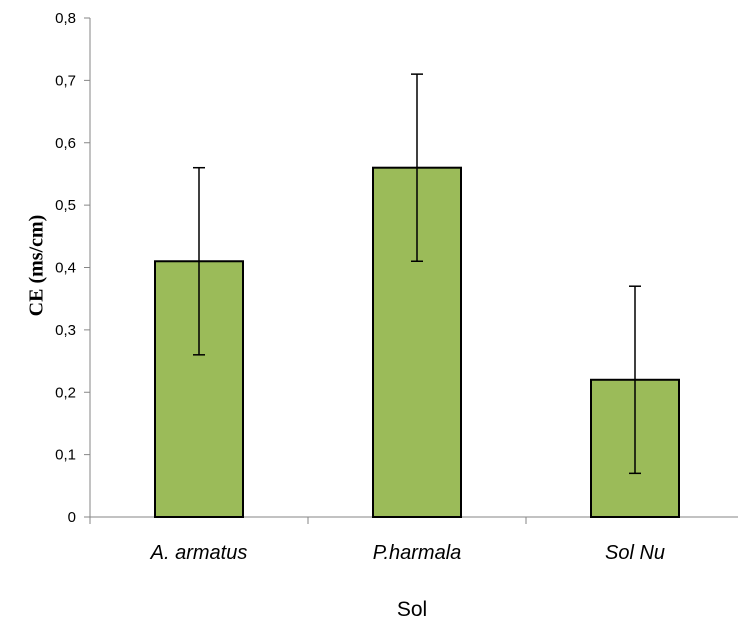 This screenshot has height=623, width=738. What do you see at coordinates (65, 18) in the screenshot?
I see `y-tick-label: 0,8` at bounding box center [65, 18].